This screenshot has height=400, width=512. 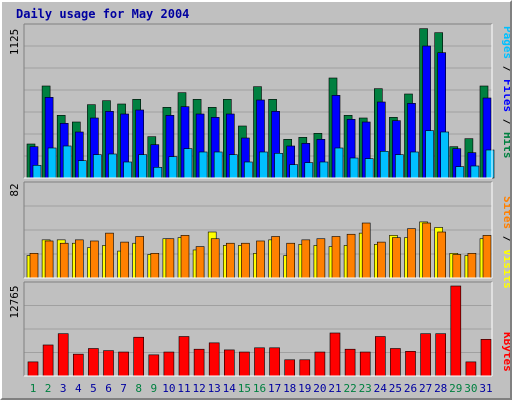 What do you see at coordinates (505, 269) in the screenshot?
I see `legend-visits: Visits` at bounding box center [505, 269].